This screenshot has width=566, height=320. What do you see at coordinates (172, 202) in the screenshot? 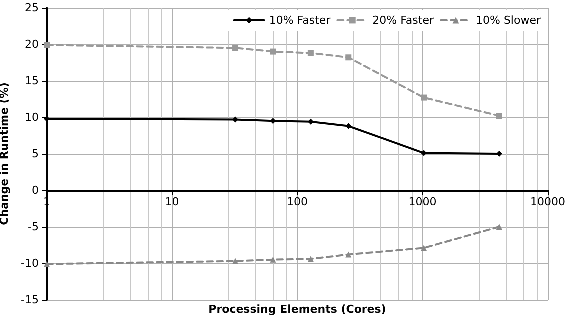
I see `x-tick-label: 10` at bounding box center [172, 202].